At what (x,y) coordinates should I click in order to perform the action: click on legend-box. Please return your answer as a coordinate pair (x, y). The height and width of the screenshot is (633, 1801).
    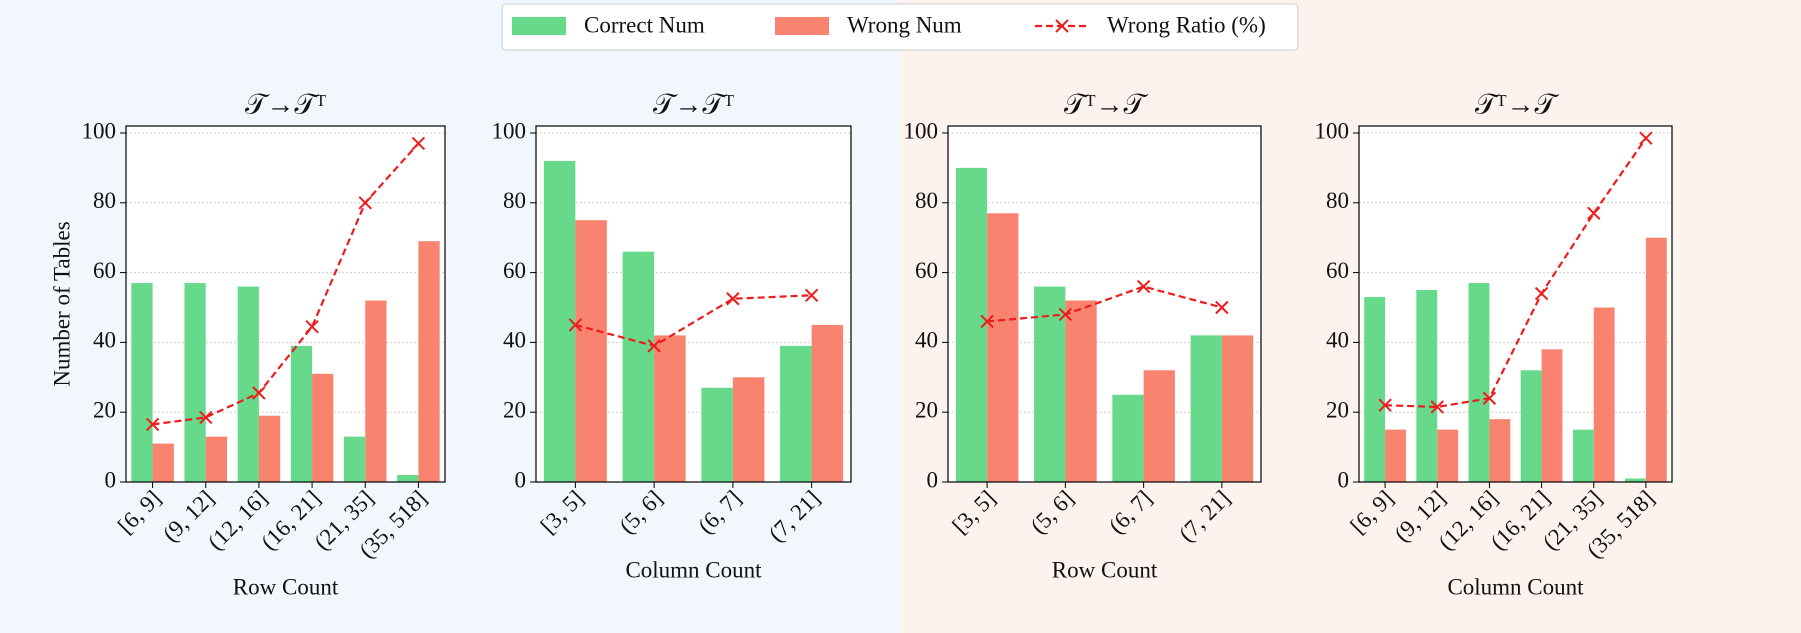
    Looking at the image, I should click on (900, 27).